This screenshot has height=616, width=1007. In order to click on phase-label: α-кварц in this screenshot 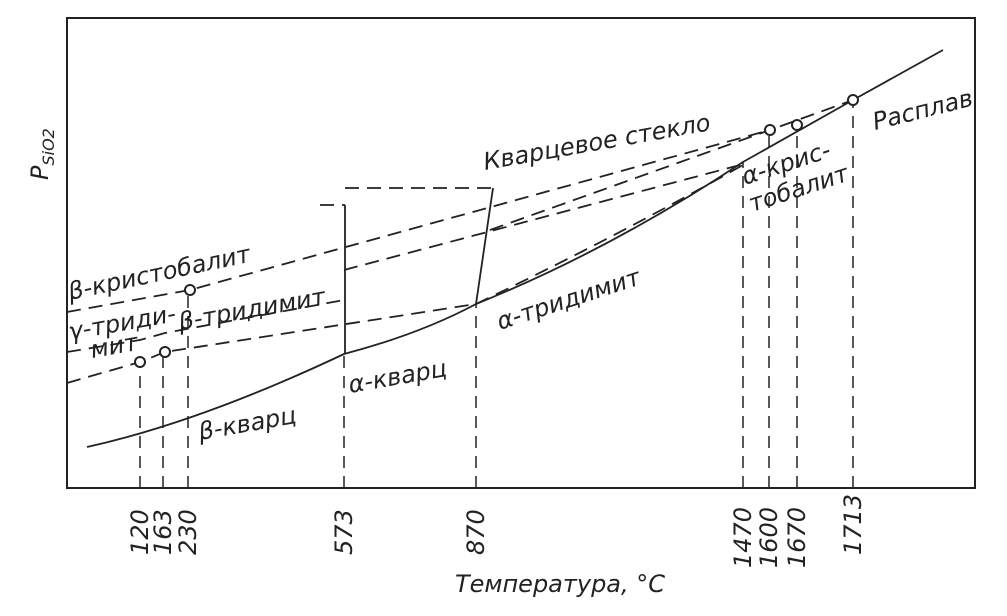, I will do `click(397, 376)`.